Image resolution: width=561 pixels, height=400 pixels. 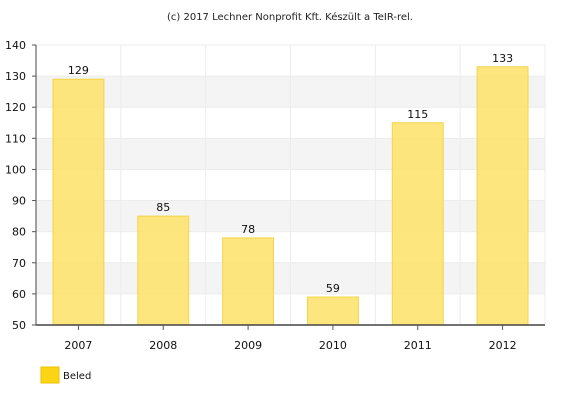 What do you see at coordinates (77, 376) in the screenshot?
I see `legend-label-beled: Beled` at bounding box center [77, 376].